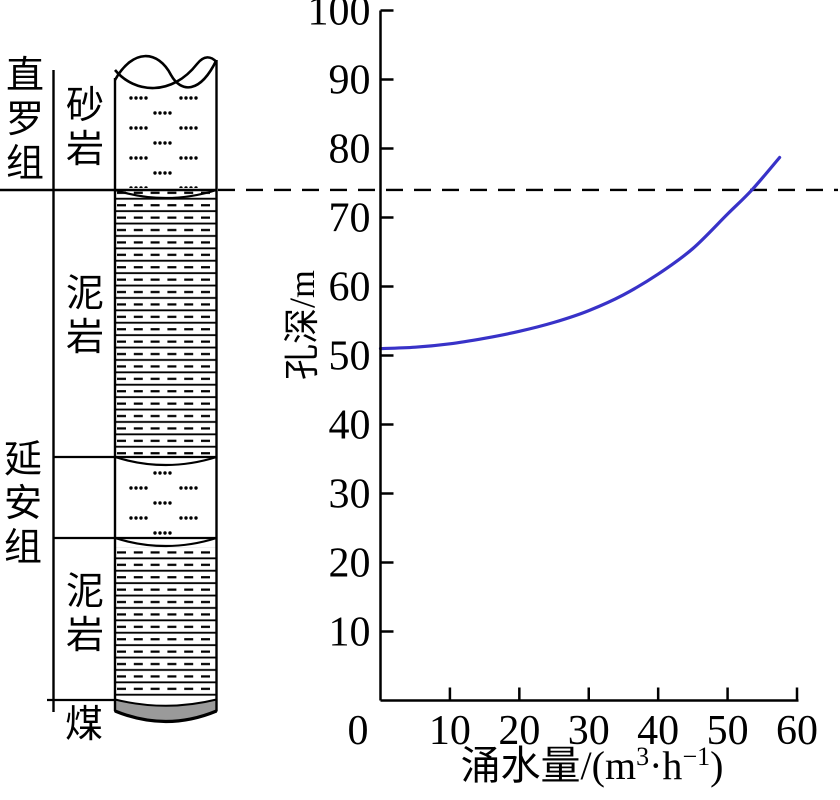  What do you see at coordinates (302, 325) in the screenshot?
I see `y-axis-title: 孔深/m` at bounding box center [302, 325].